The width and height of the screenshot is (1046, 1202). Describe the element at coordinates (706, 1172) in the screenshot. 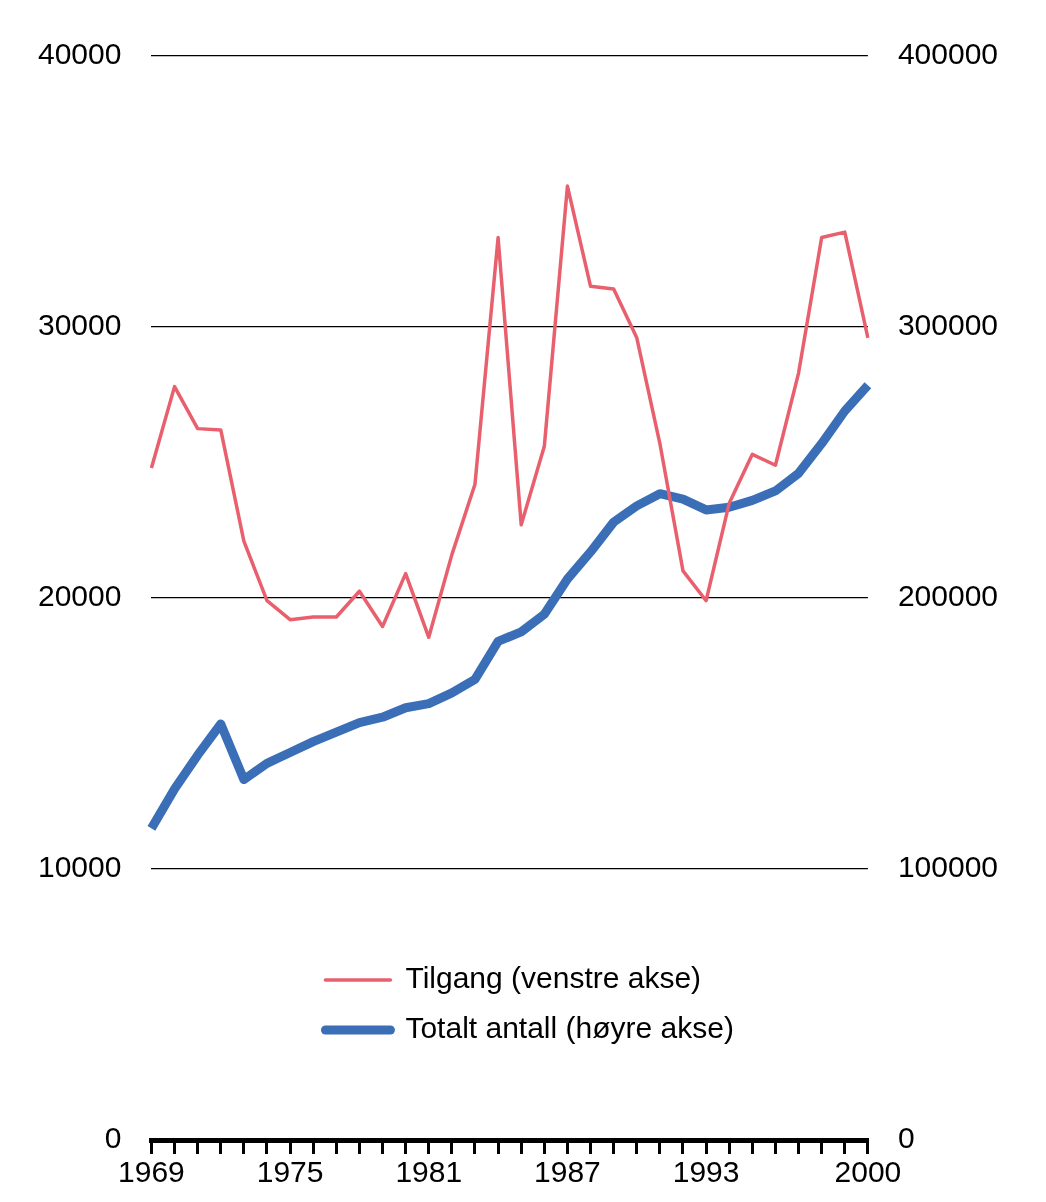

I see `x-tick-label: 1993` at that location.